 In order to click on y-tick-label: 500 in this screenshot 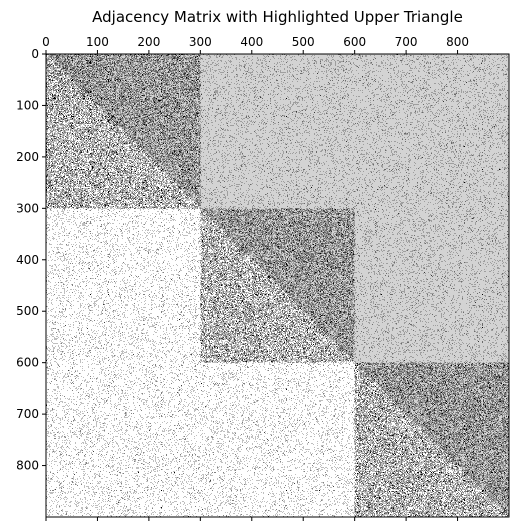, I will do `click(27, 311)`.